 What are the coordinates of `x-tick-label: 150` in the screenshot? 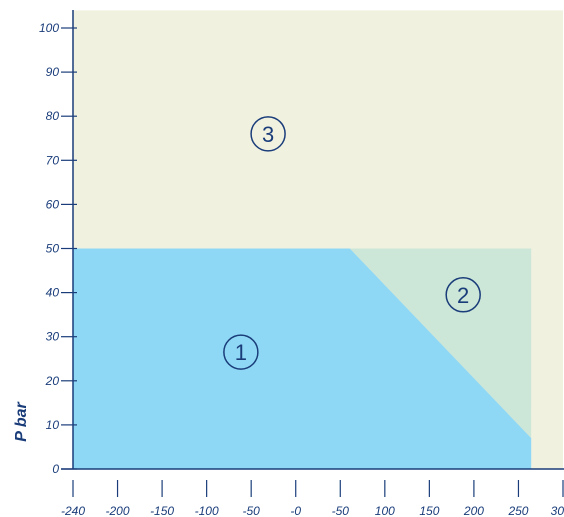 It's located at (429, 510).